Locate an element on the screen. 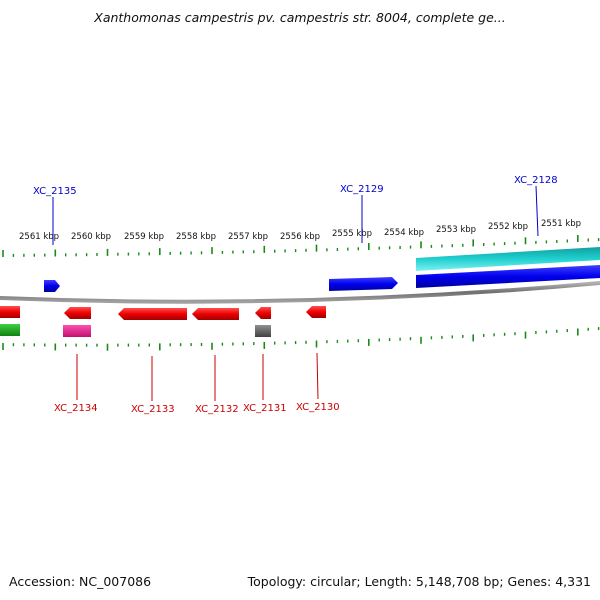  gene-label-xc2130: XC_2130 is located at coordinates (318, 407).